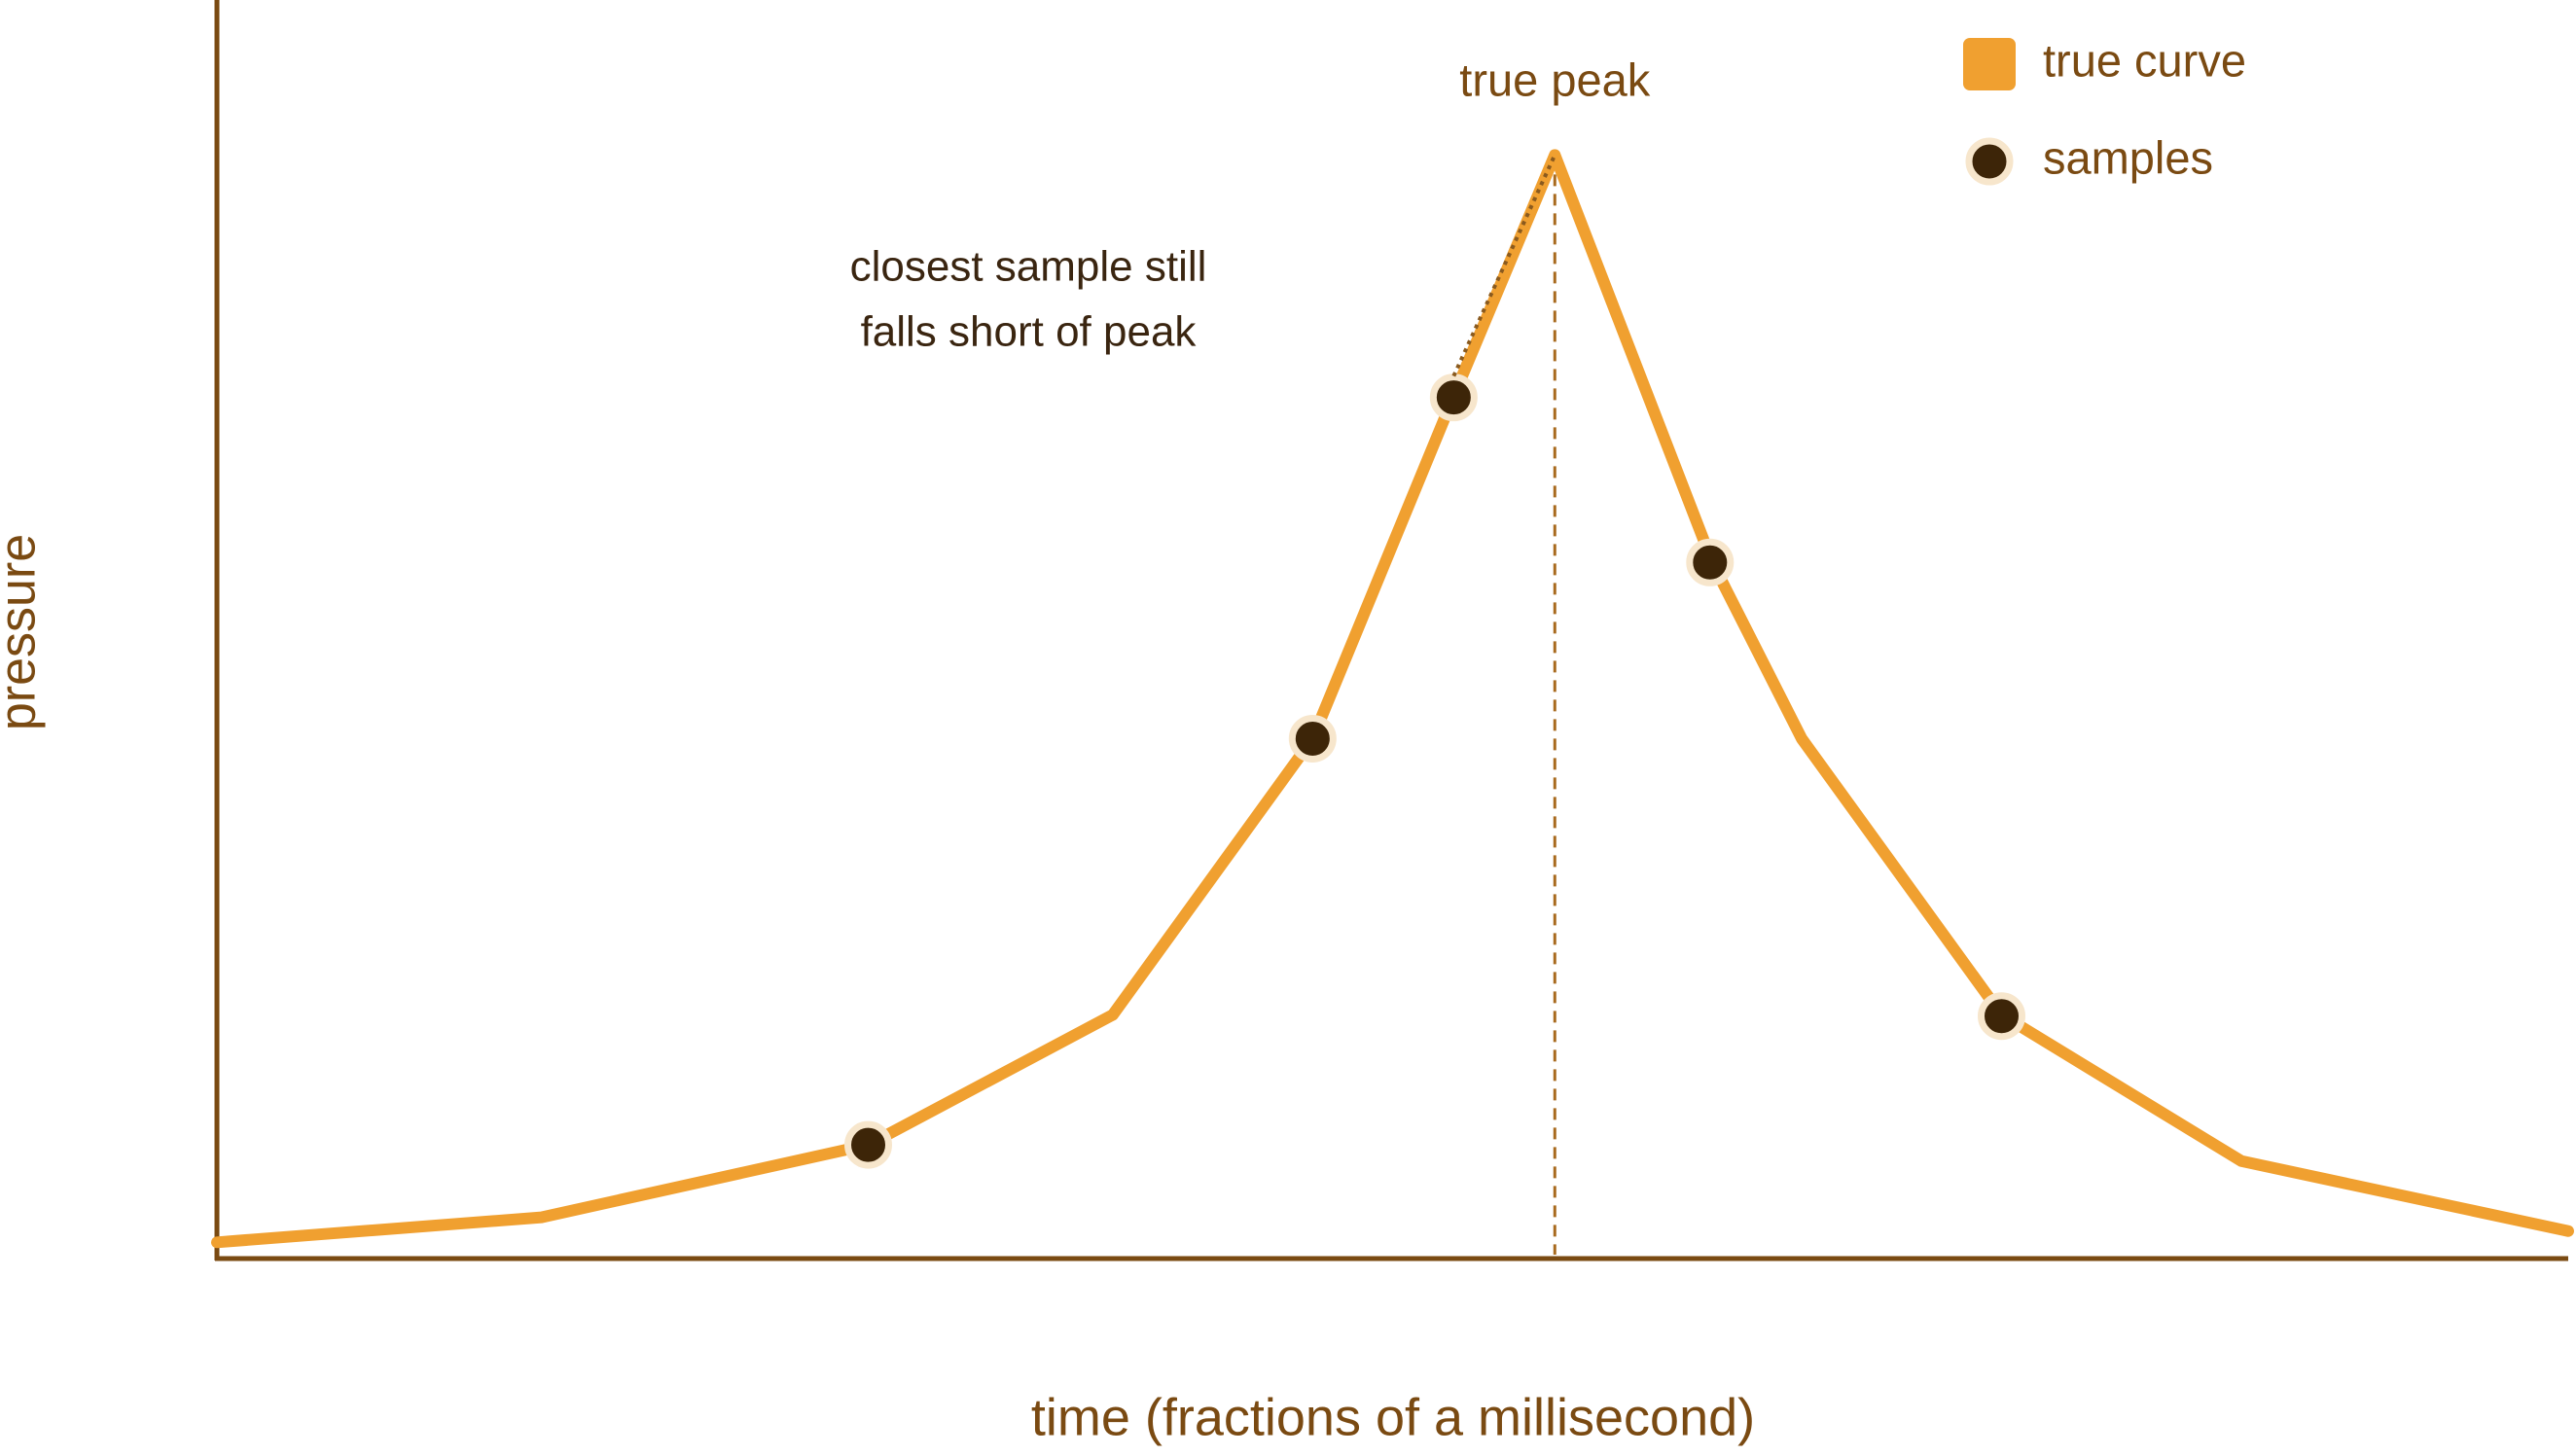 This screenshot has width=2576, height=1456. What do you see at coordinates (1029, 332) in the screenshot?
I see `sample-annotation: falls short of peak` at bounding box center [1029, 332].